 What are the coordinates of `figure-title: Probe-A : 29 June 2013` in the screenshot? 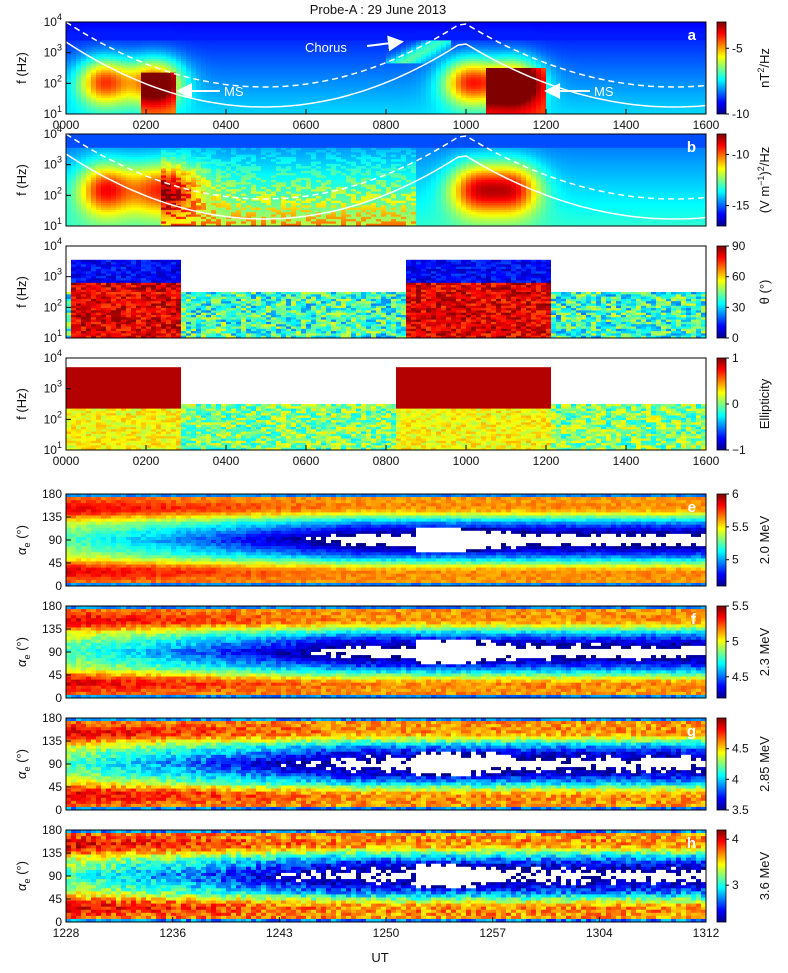 It's located at (378, 9).